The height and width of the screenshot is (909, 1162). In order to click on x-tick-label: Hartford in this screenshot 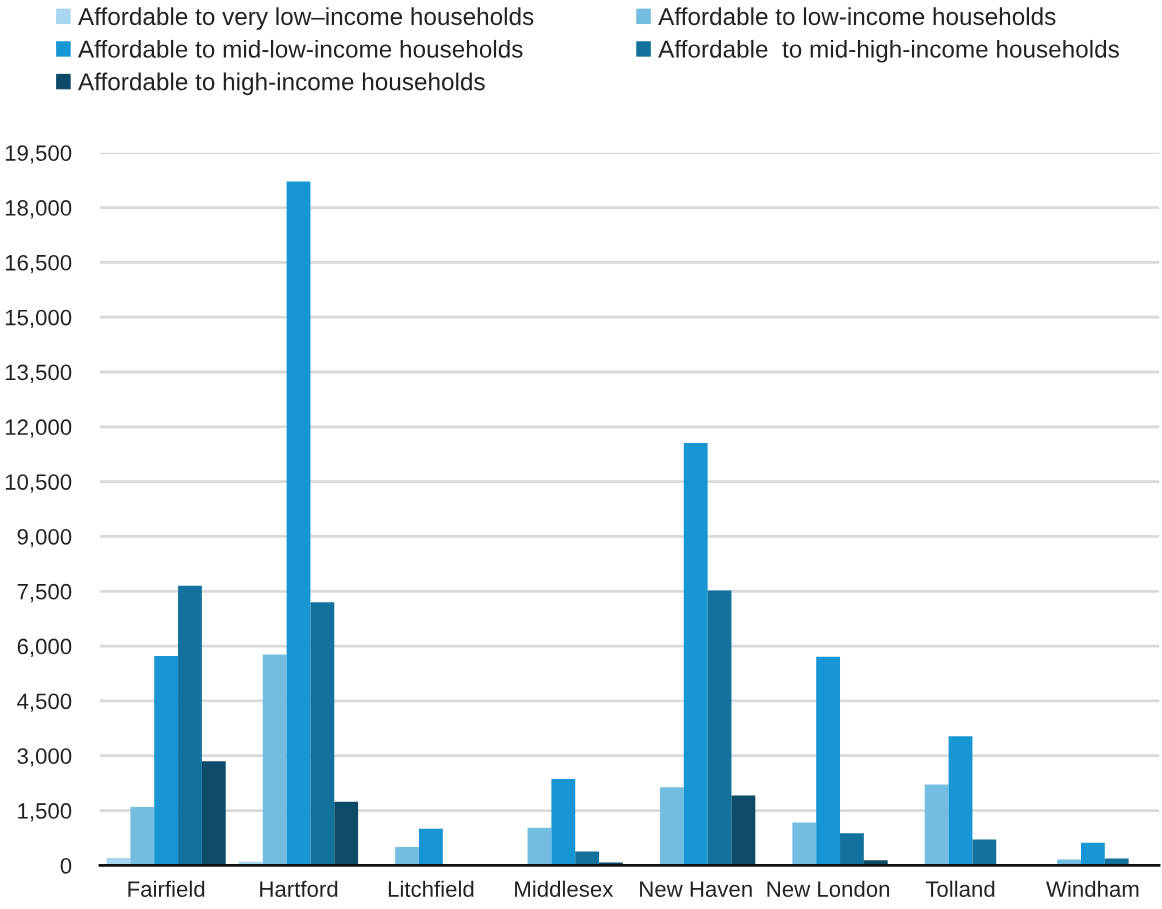, I will do `click(299, 888)`.